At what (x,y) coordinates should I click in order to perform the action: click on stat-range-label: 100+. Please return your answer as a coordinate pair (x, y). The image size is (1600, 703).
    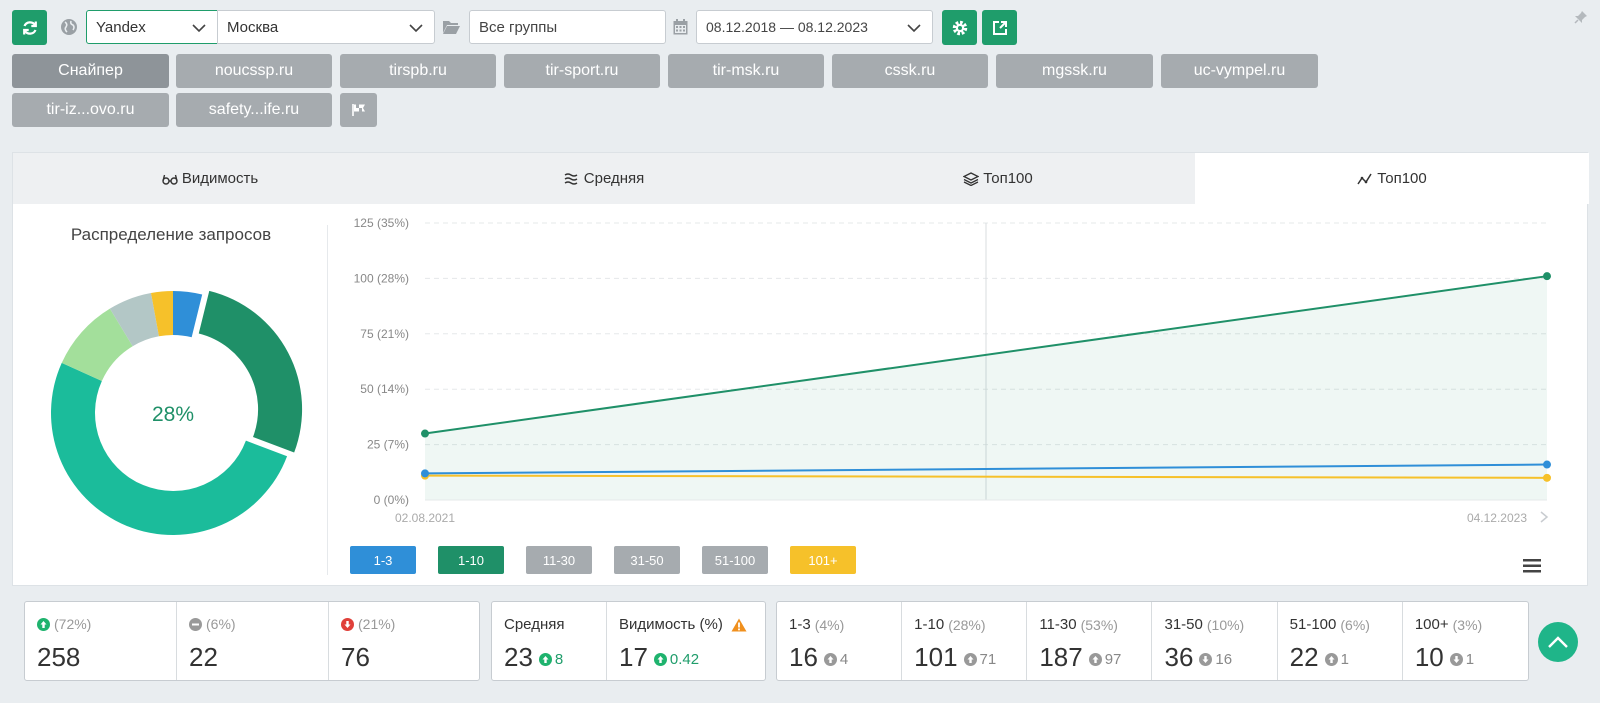
    Looking at the image, I should click on (1431, 624).